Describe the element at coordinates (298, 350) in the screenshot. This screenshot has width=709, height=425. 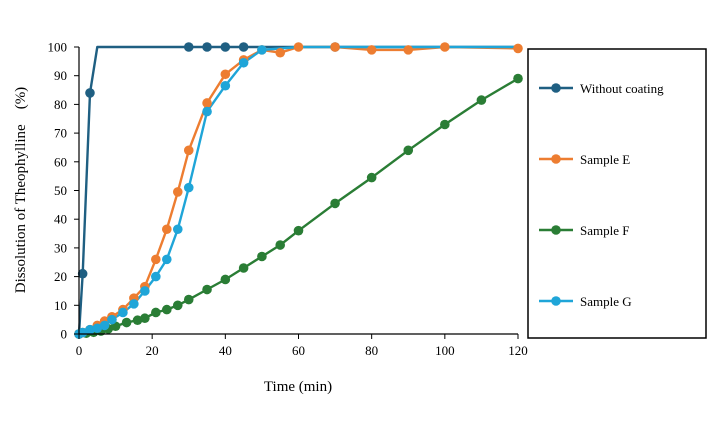
I see `x-tick-label: 60` at that location.